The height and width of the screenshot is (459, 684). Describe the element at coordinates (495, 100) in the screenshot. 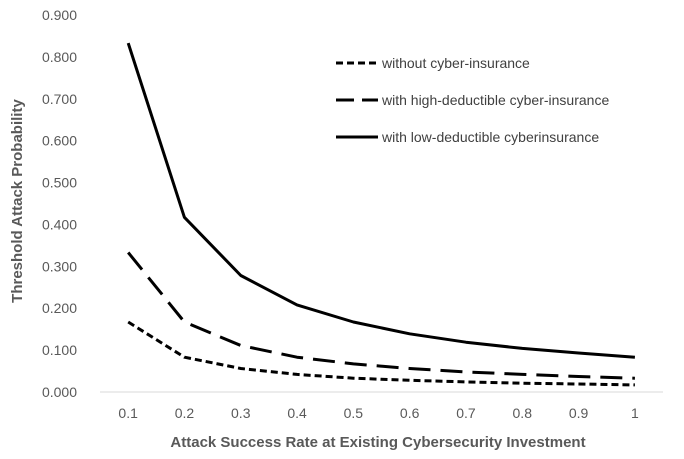

I see `legend-label: with high-deductible cyber-insurance` at that location.